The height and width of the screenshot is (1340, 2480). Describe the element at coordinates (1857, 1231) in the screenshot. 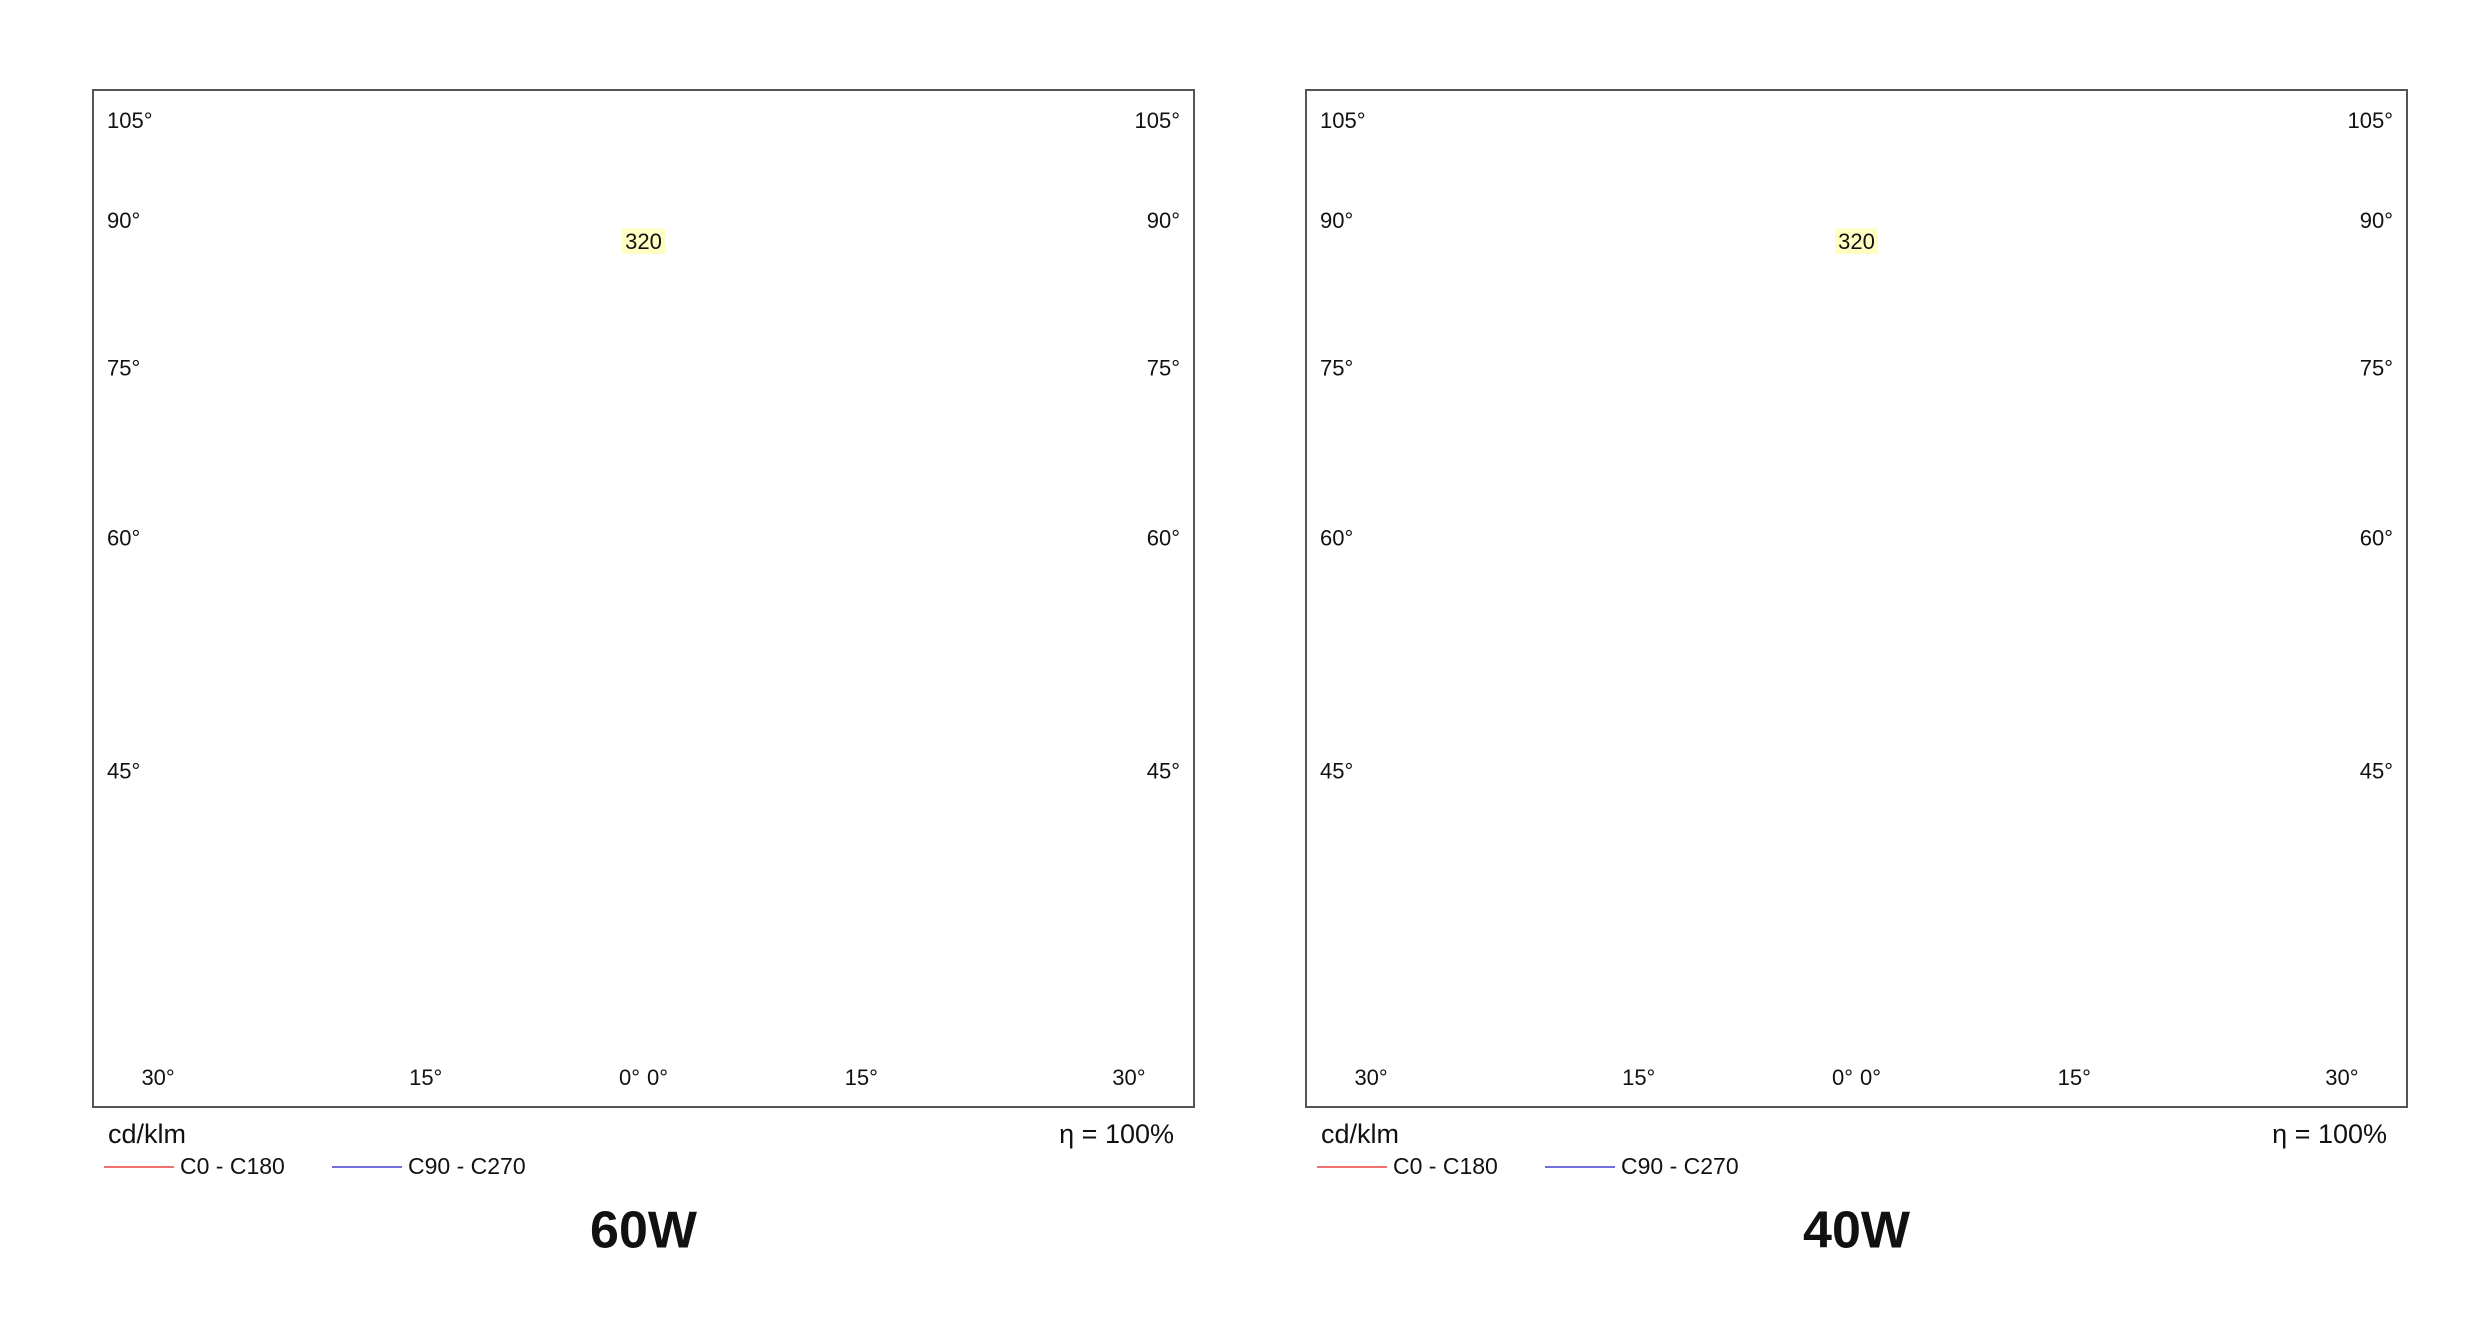

I see `chart-title: 40W` at that location.